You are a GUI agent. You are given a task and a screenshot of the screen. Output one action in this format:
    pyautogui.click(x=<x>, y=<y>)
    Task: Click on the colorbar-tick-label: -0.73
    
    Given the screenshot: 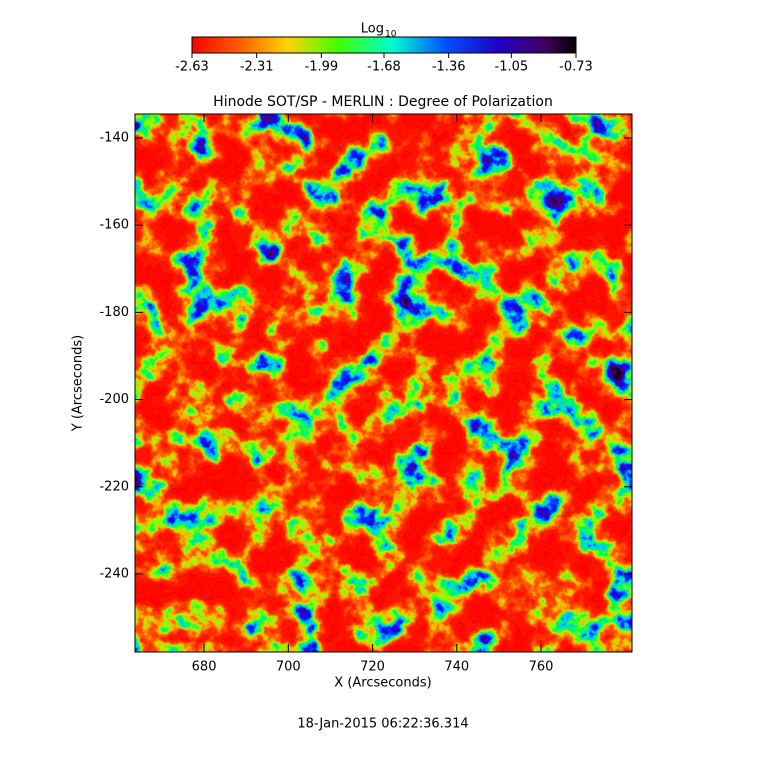 What is the action you would take?
    pyautogui.click(x=576, y=67)
    